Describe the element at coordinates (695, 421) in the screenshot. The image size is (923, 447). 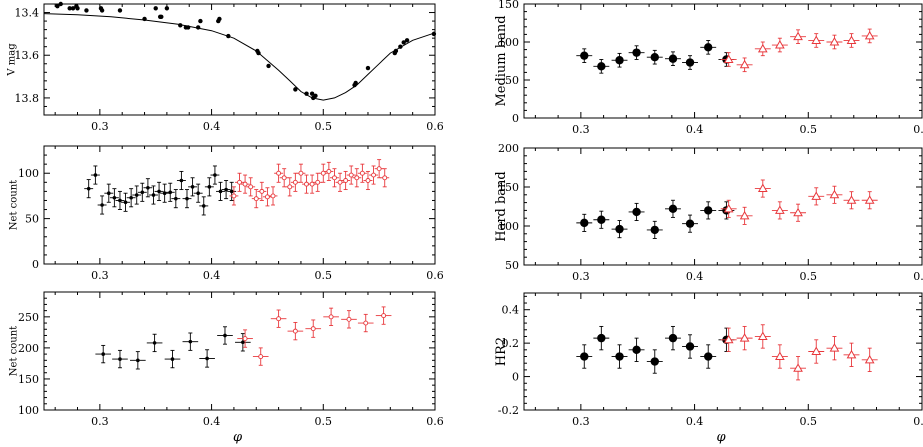
I see `x-tick-label: 0.4` at that location.